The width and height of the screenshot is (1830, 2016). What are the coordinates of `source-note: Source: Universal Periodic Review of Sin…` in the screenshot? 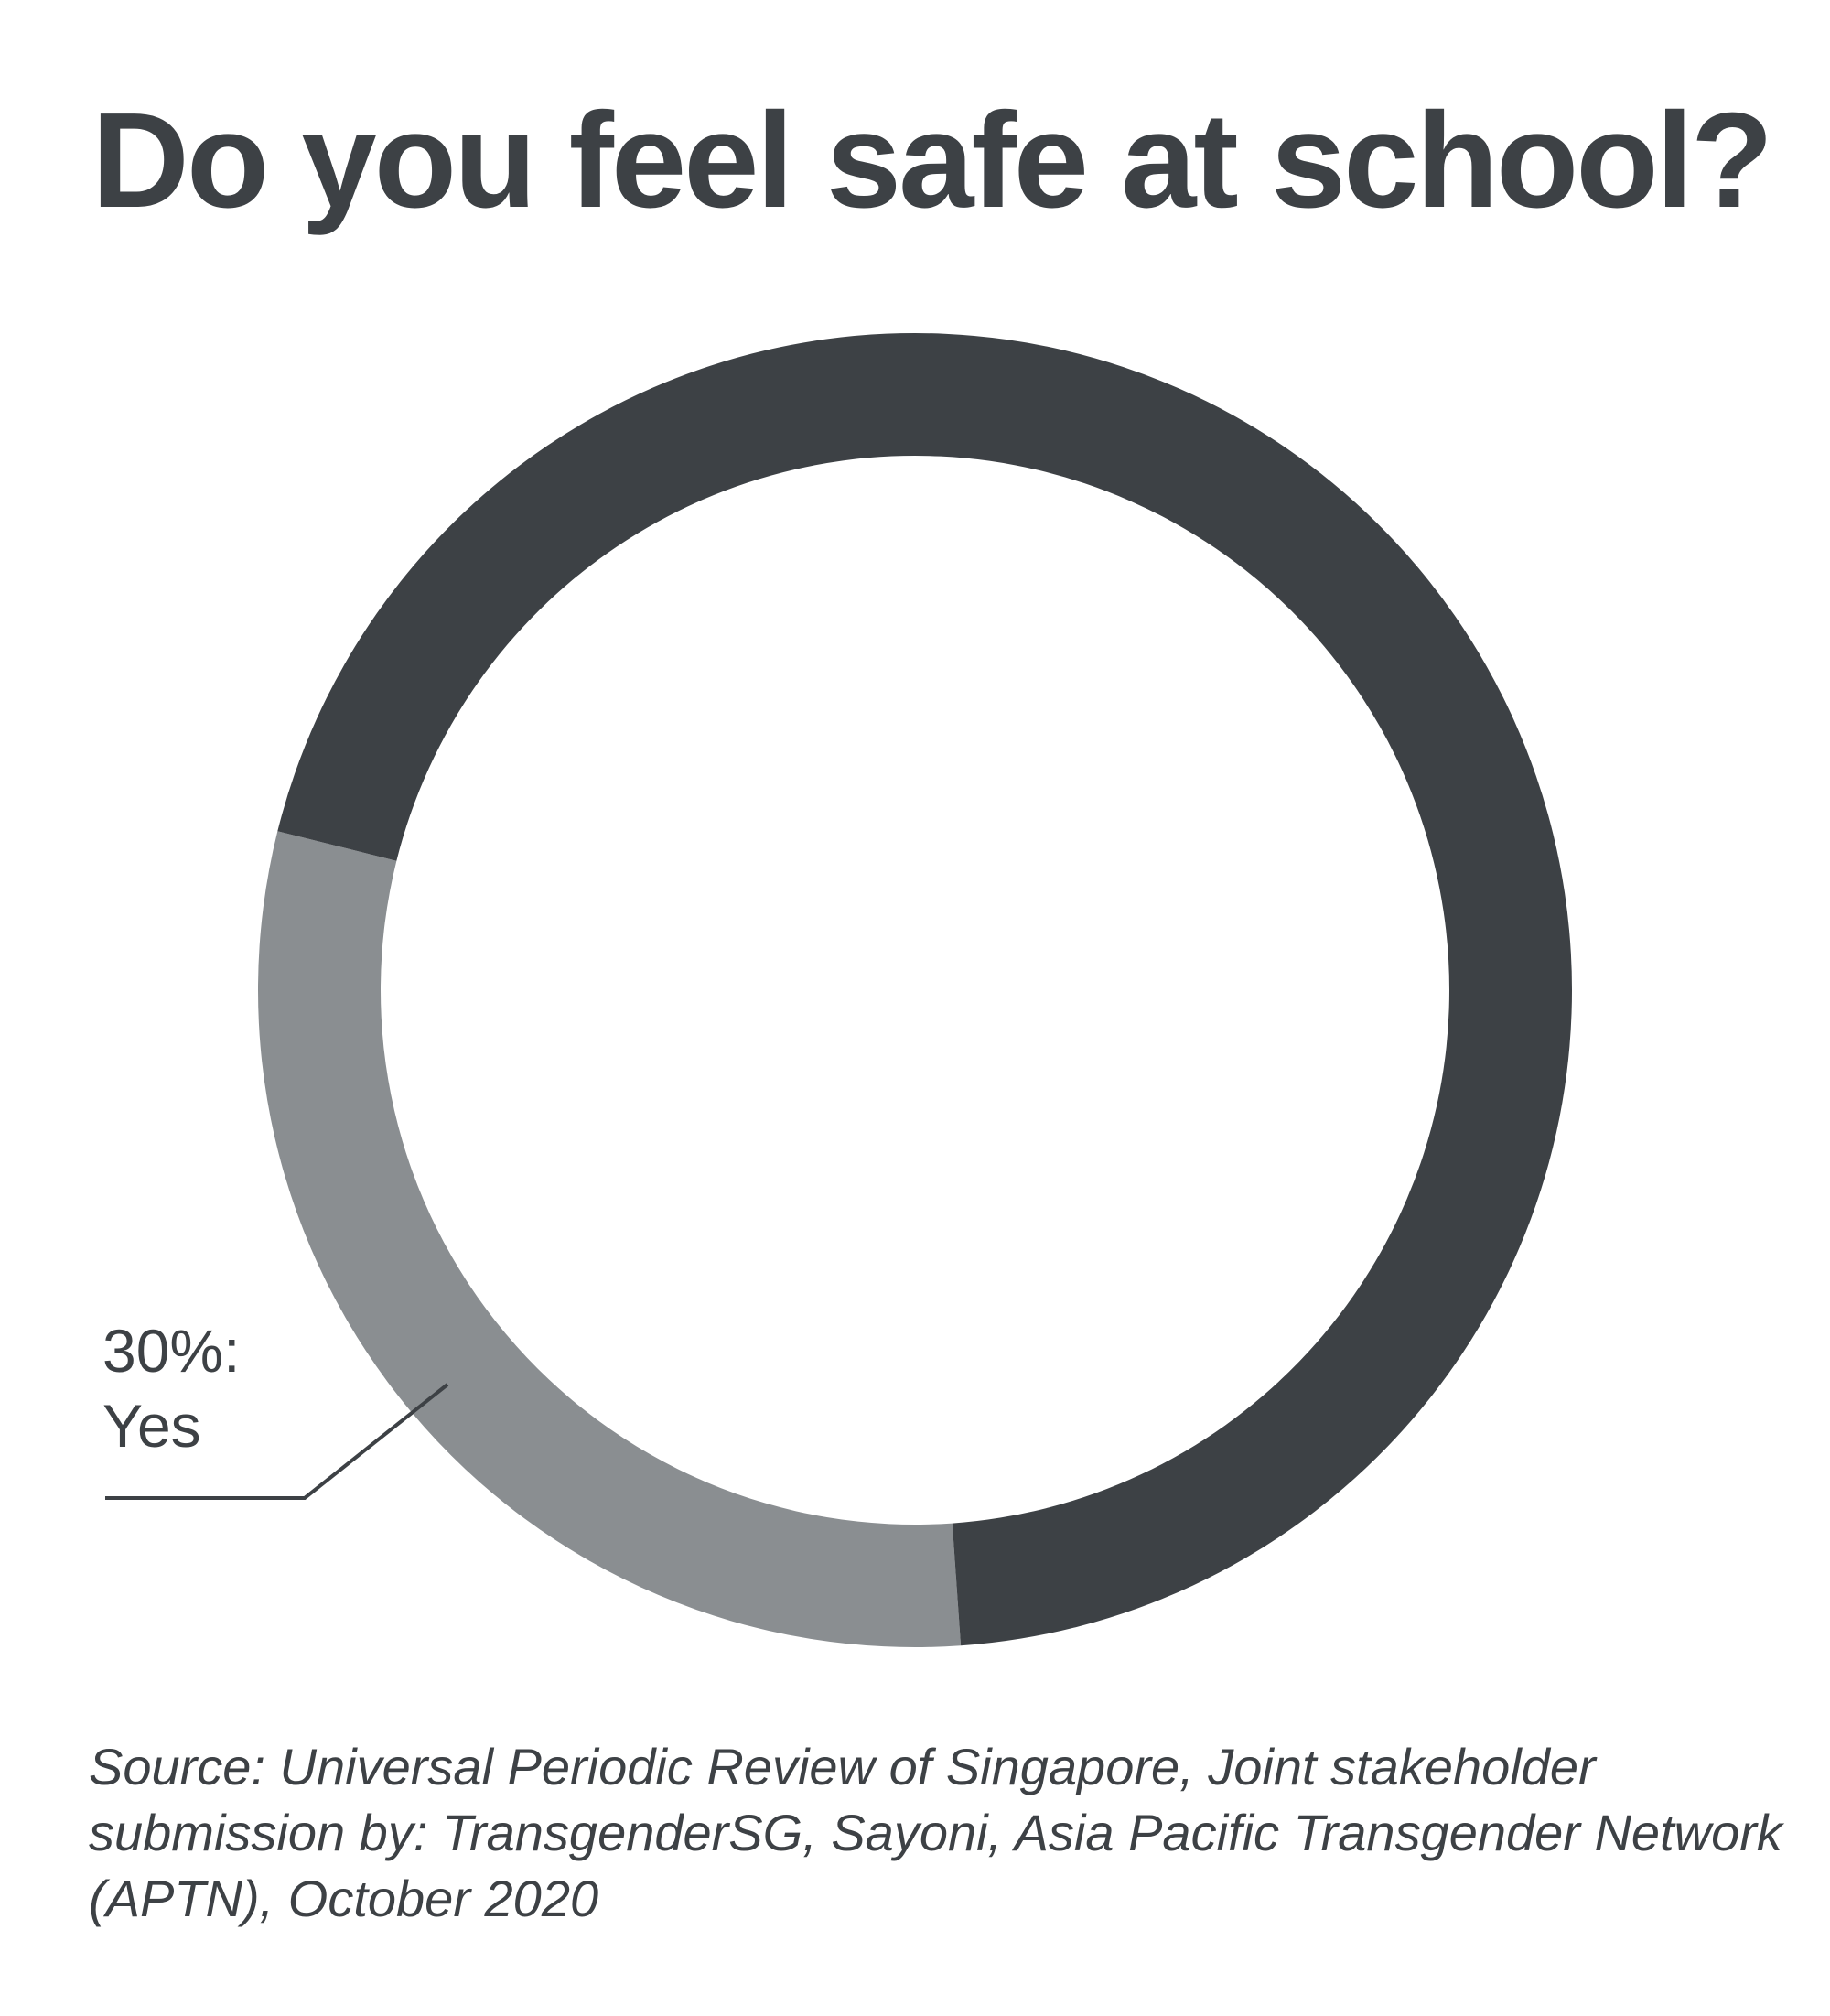 It's located at (936, 1833).